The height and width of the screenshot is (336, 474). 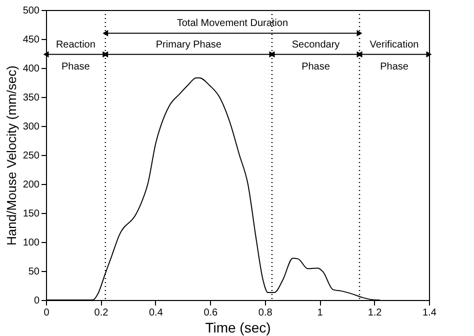 What do you see at coordinates (31, 185) in the screenshot?
I see `y-tick-label: 200` at bounding box center [31, 185].